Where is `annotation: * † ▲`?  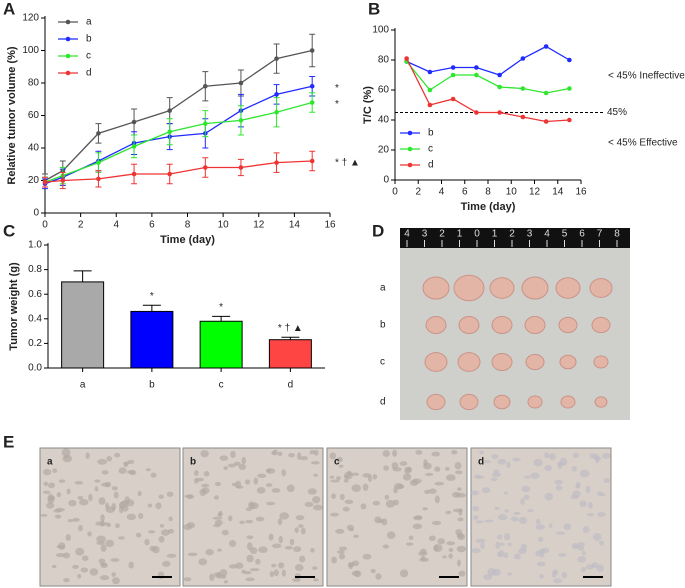 annotation: * † ▲ is located at coordinates (347, 163).